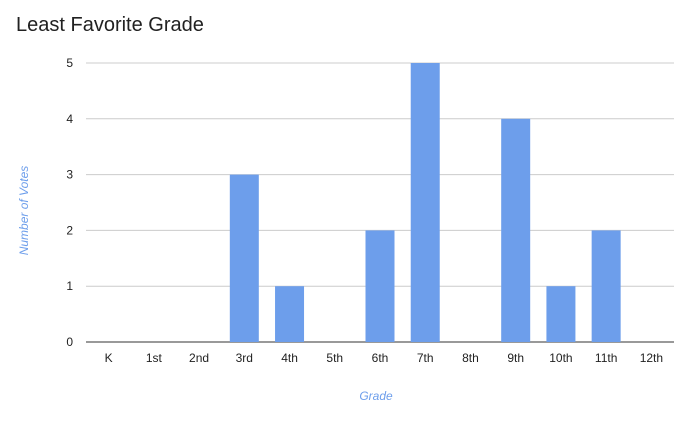  I want to click on y-tick-label: 2, so click(69, 230).